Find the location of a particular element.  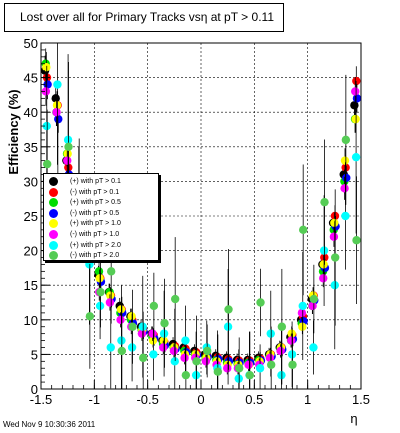

legend-entry: (+) with pT > 0.1 is located at coordinates (101, 181).